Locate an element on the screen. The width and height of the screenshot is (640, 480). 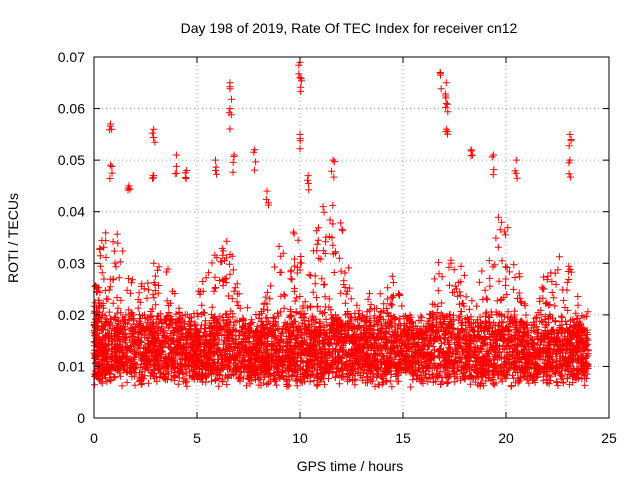
y-tick-label: 0.02 is located at coordinates (71, 315).